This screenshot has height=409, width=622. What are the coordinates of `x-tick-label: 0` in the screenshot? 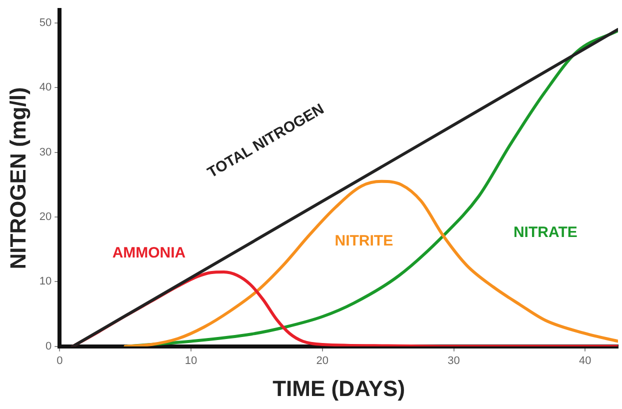 It's located at (59, 361).